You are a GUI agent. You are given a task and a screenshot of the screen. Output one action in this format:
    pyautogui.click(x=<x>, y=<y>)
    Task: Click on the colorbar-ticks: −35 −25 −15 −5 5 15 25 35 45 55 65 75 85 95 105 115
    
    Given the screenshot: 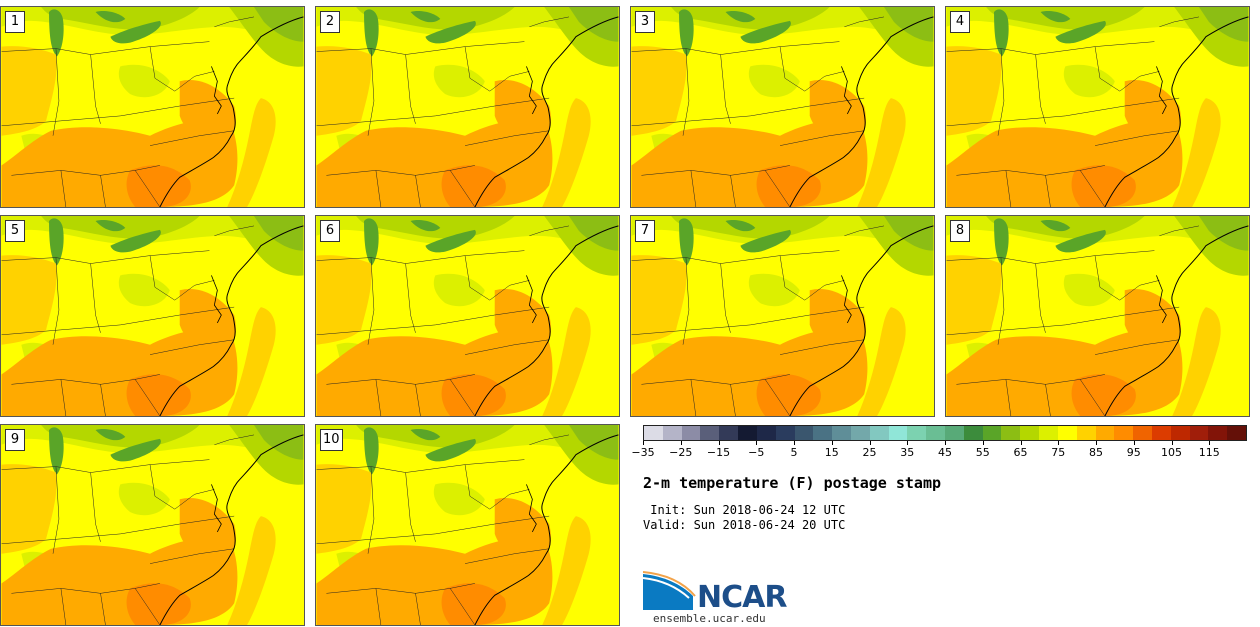 What is the action you would take?
    pyautogui.click(x=939, y=451)
    